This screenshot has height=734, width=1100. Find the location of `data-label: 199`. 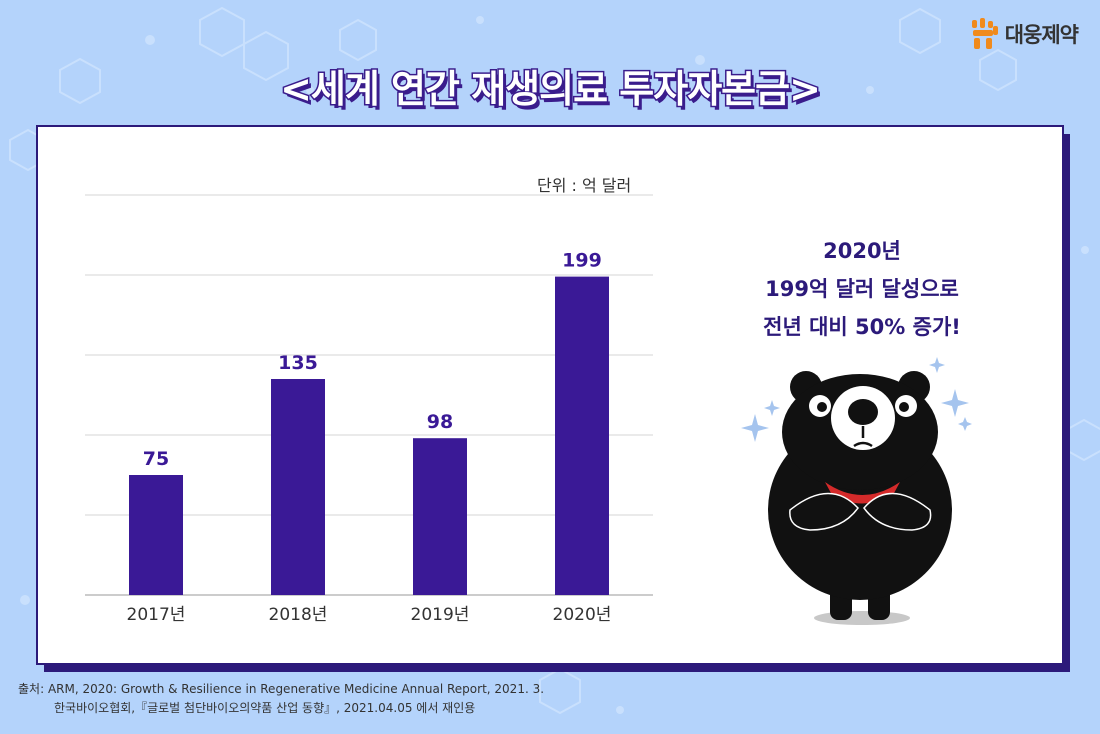

data-label: 199 is located at coordinates (582, 261).